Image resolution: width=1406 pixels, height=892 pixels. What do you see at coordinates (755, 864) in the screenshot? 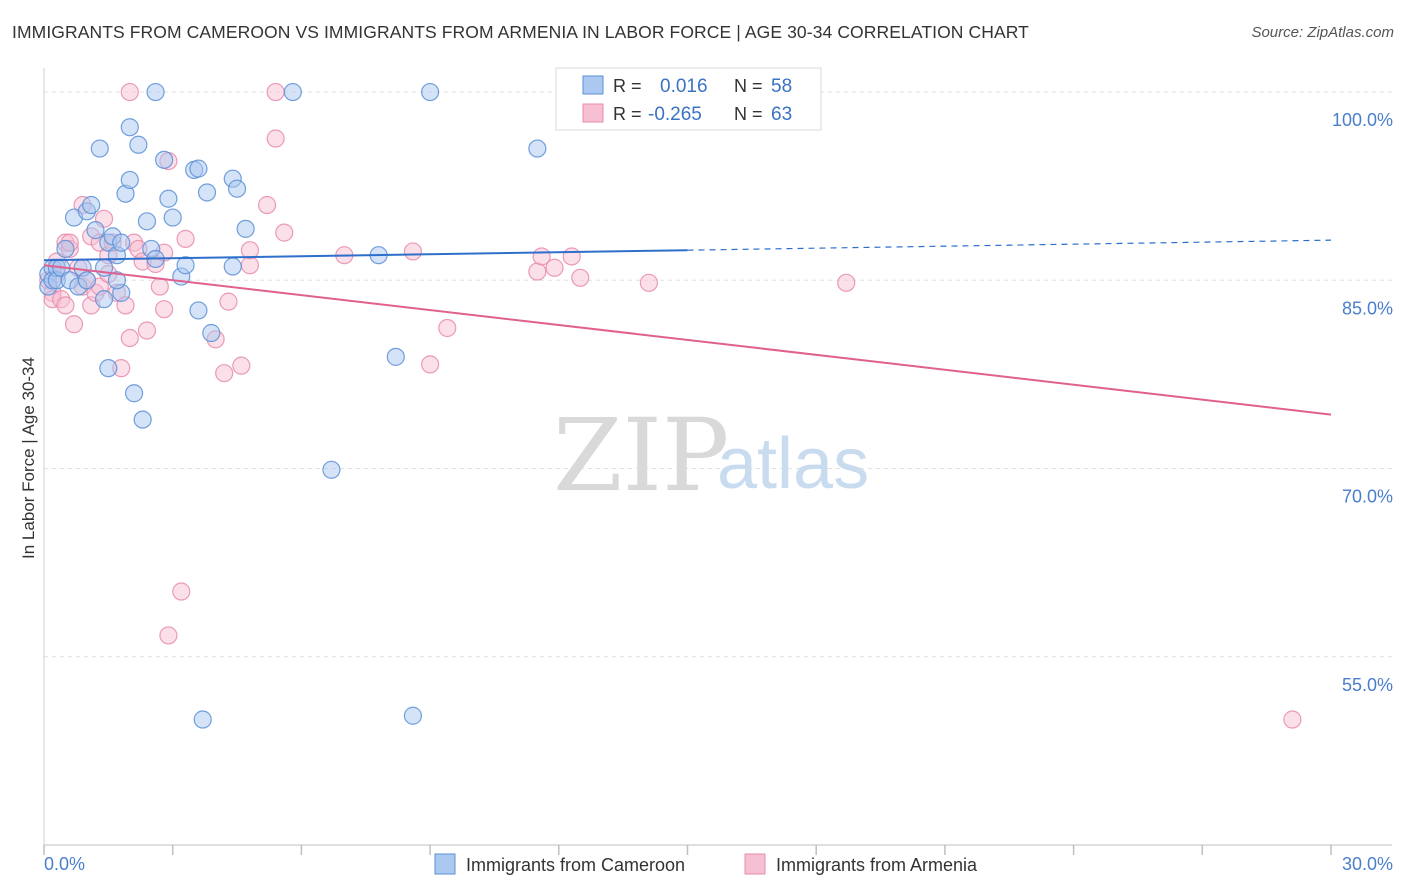
I see `series-legend-swatch-armenia` at bounding box center [755, 864].